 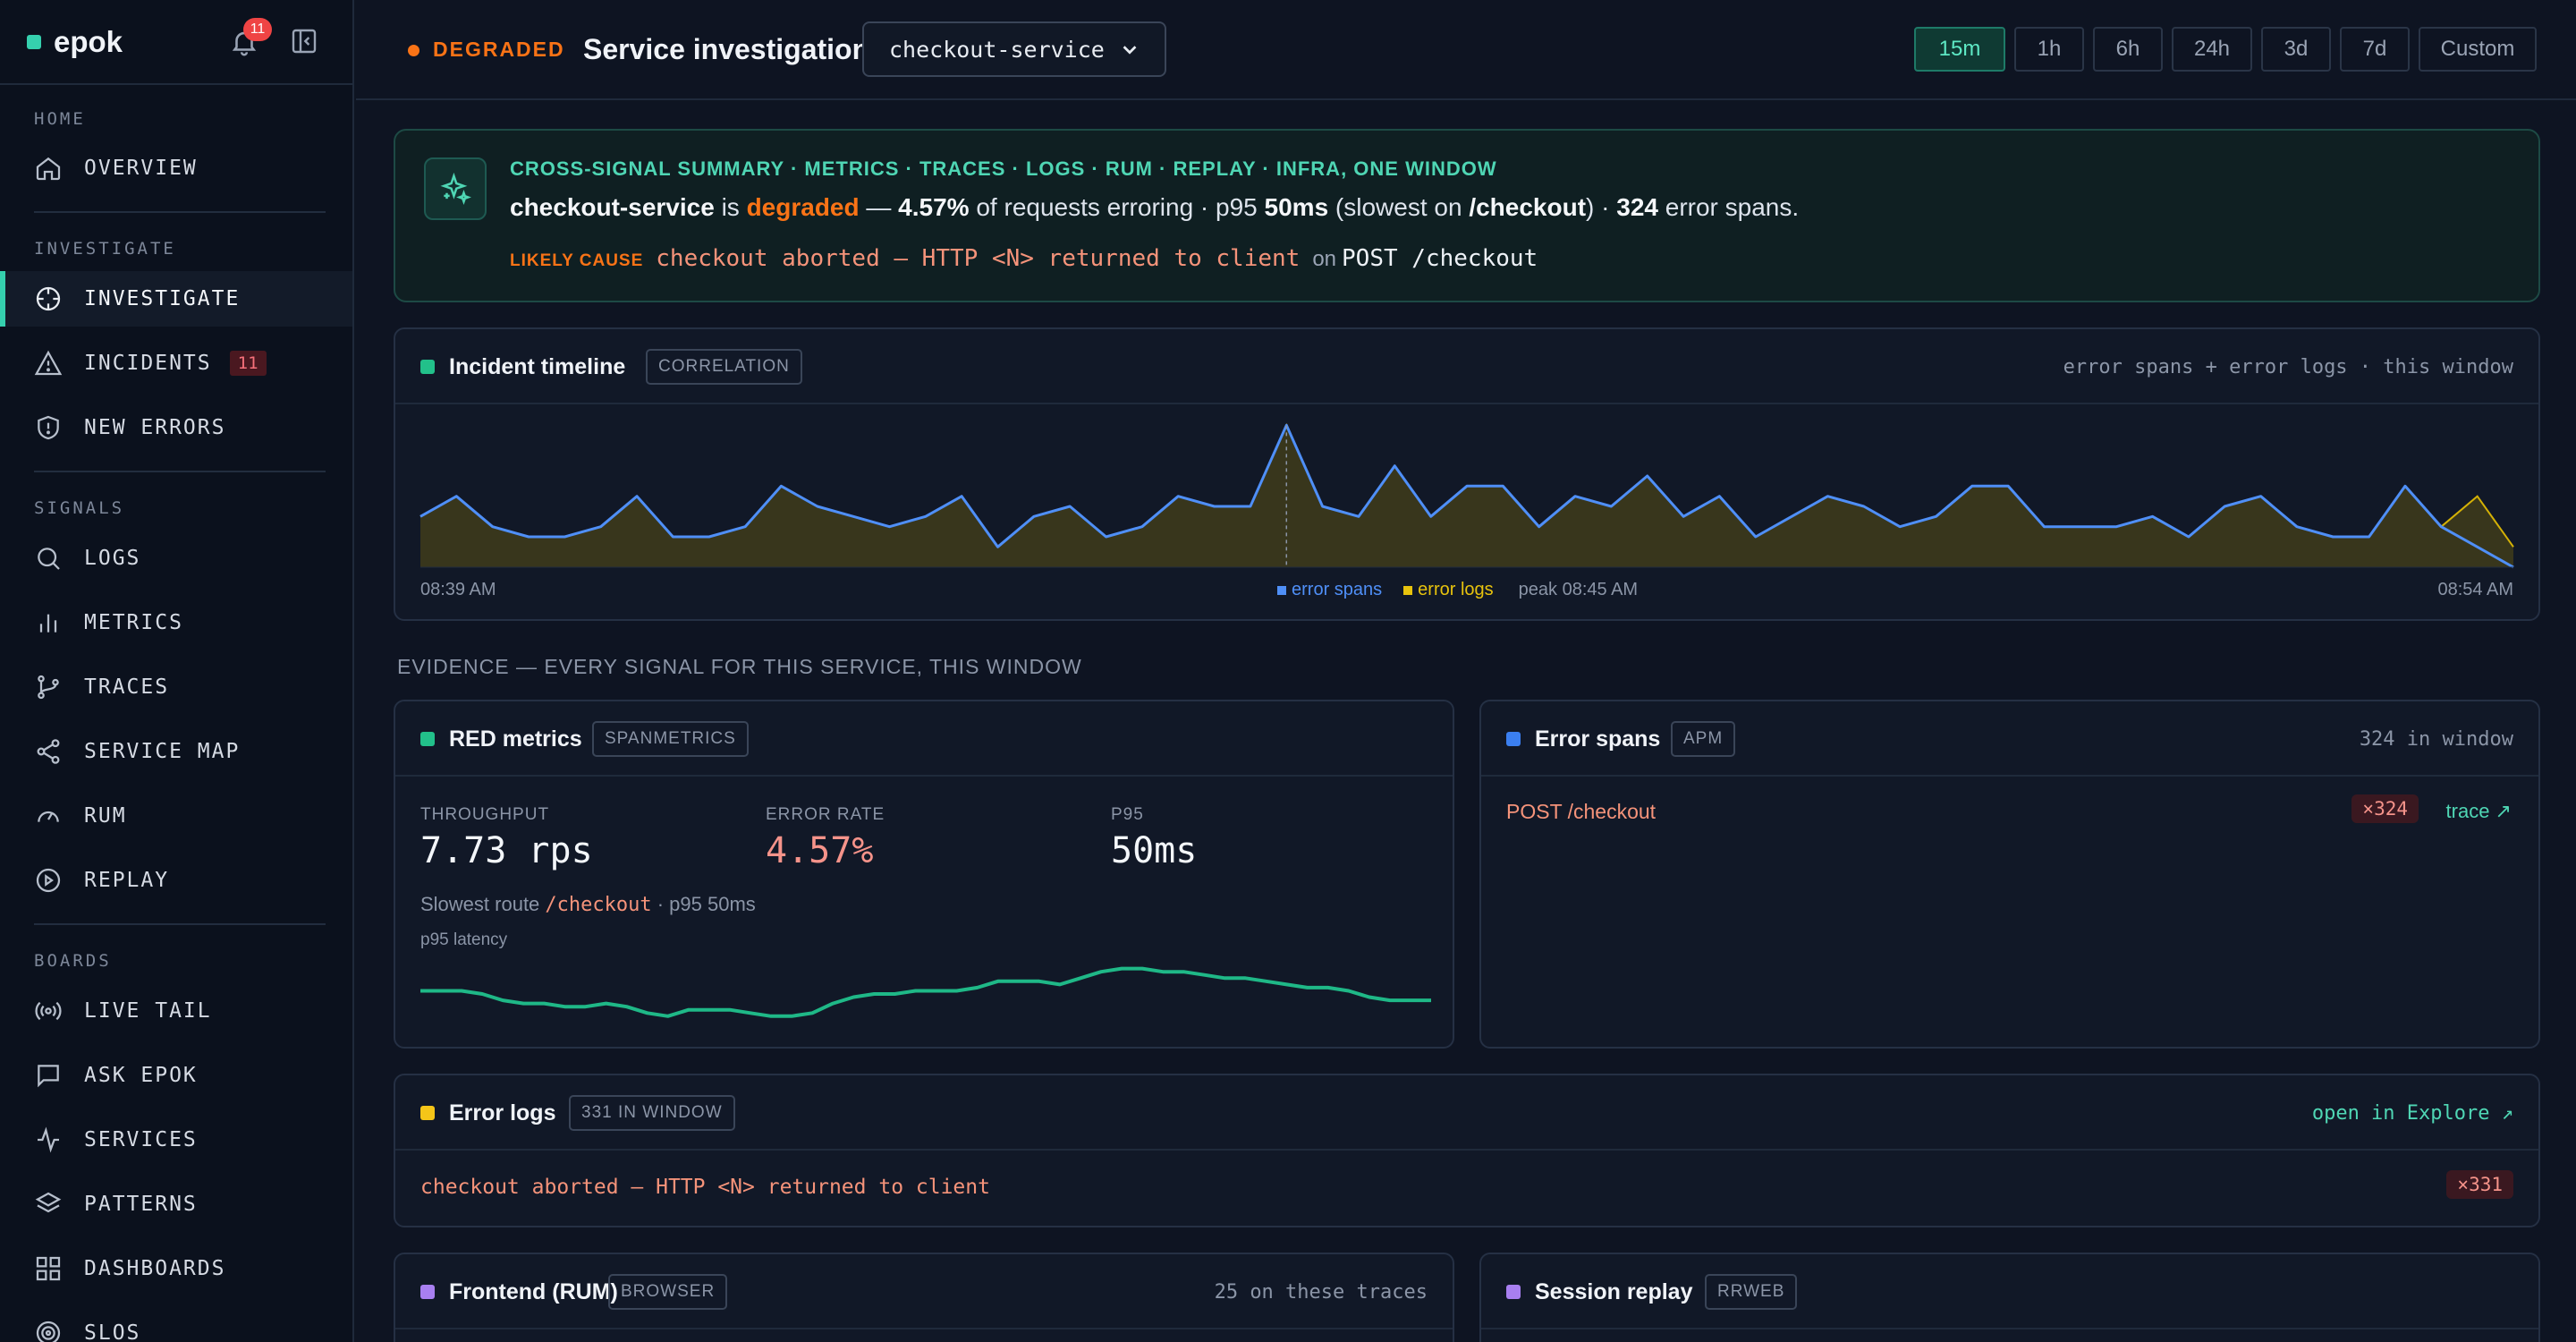 I want to click on sidebar-item-replay: REPLAY, so click(x=176, y=881).